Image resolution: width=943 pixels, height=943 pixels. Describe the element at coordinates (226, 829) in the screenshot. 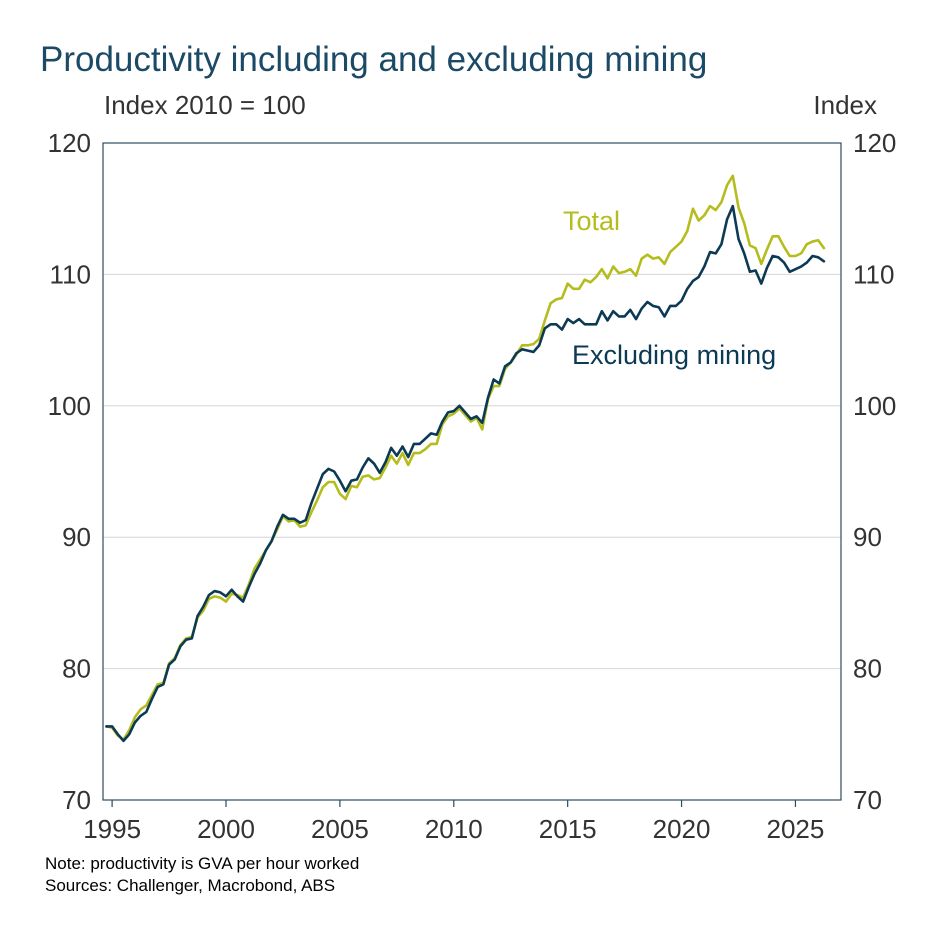

I see `x-tick-label: 2000` at that location.